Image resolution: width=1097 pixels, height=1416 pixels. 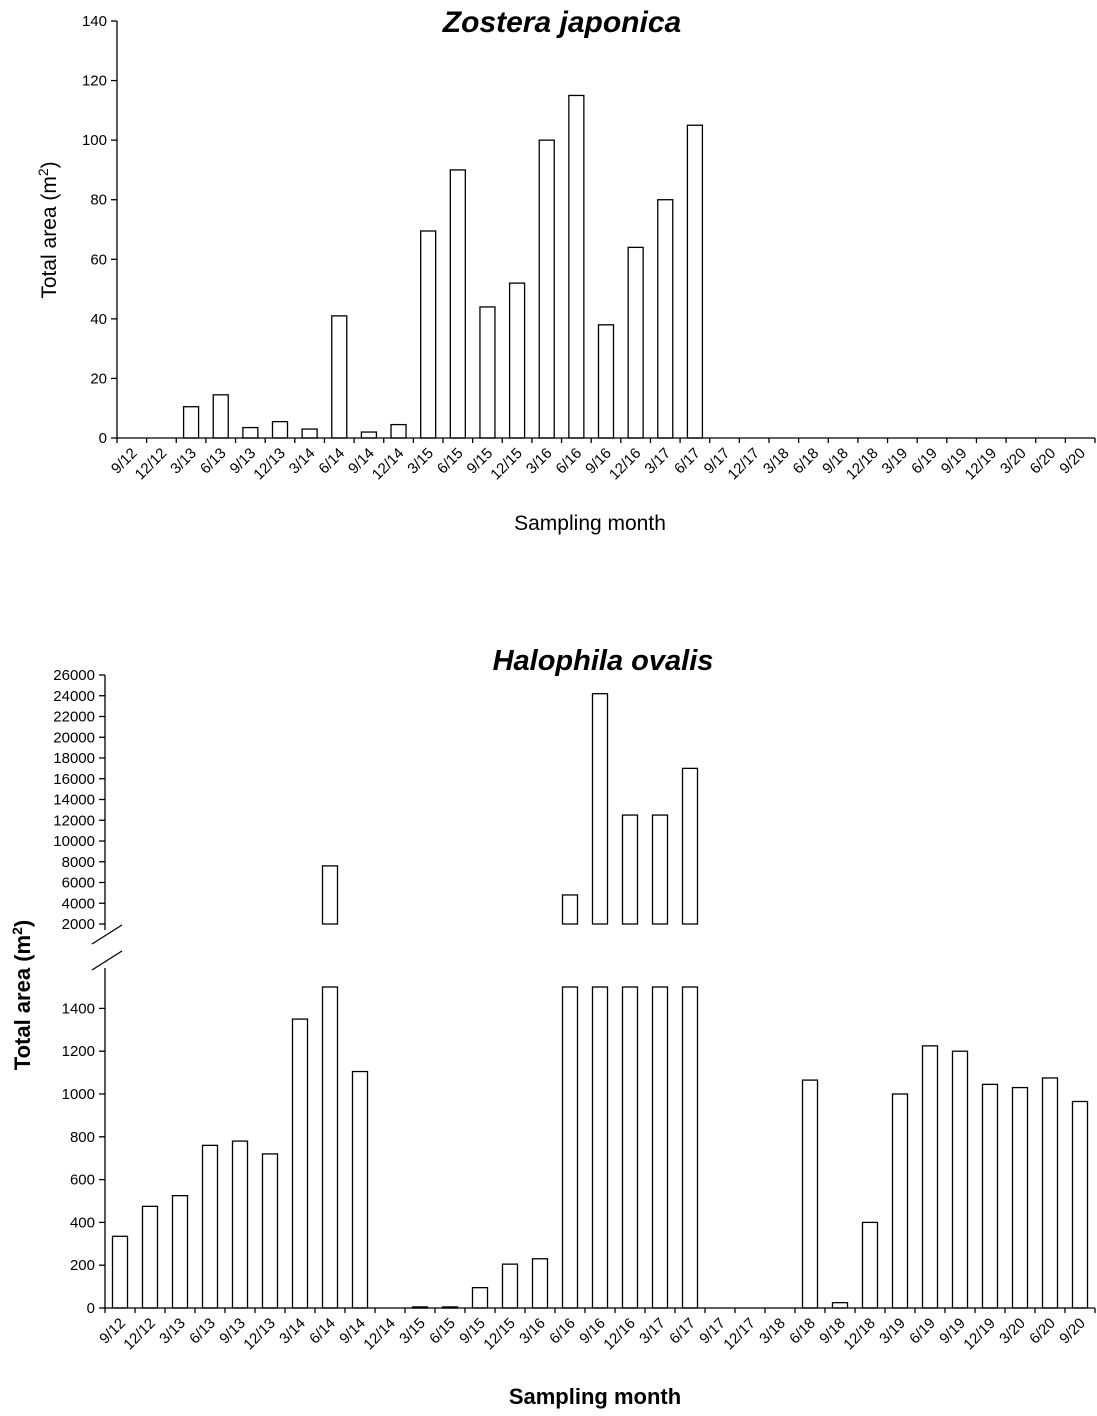 I want to click on bar-6/19, so click(x=930, y=1177).